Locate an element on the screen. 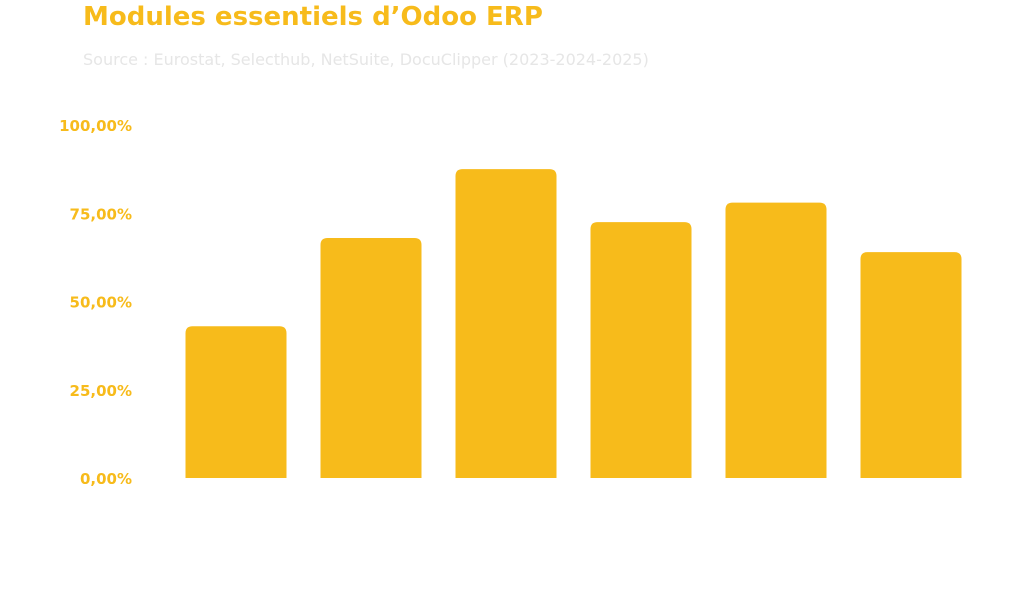  y-tick-label: 50,00% is located at coordinates (101, 303).